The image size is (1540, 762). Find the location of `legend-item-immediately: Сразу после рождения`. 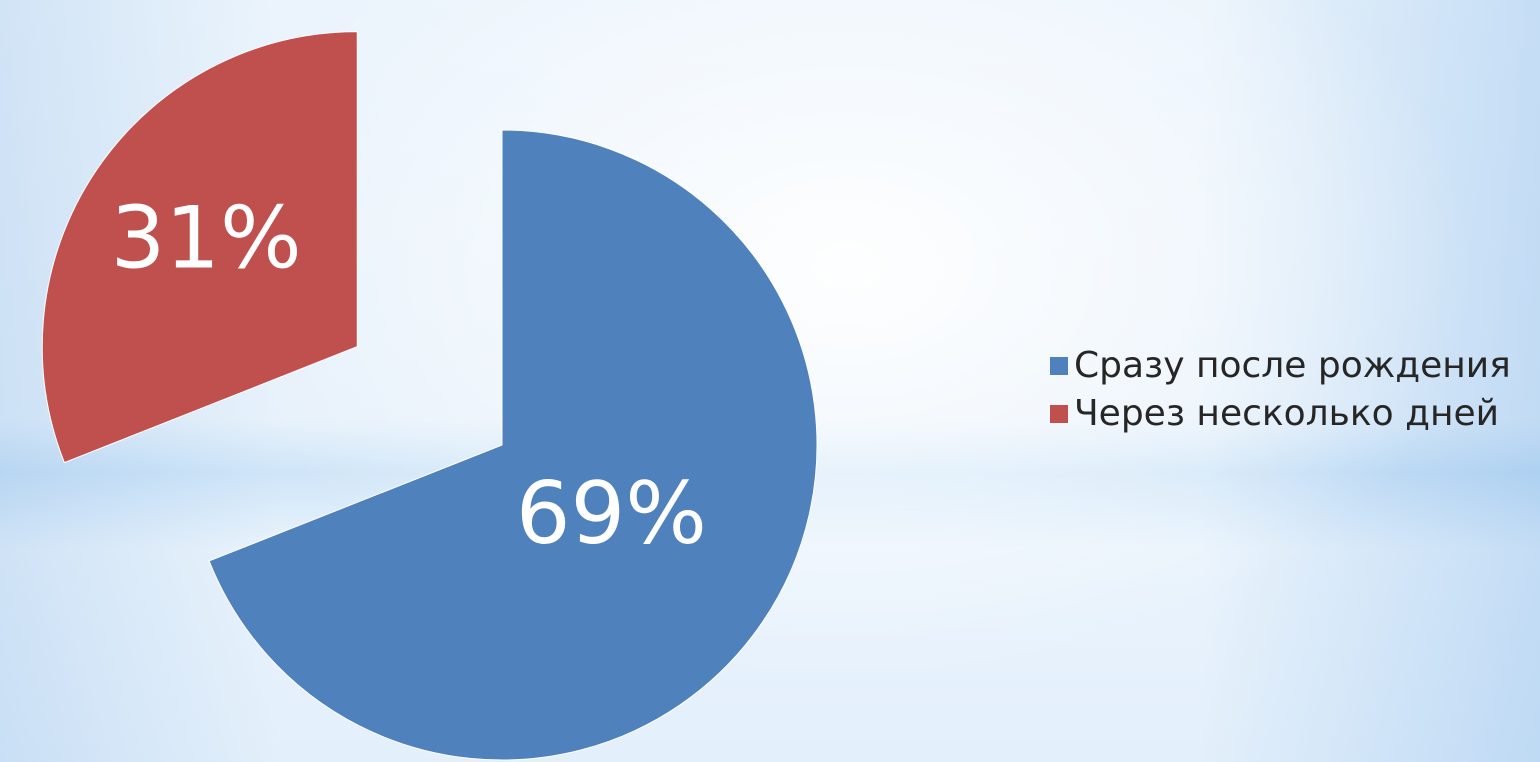

legend-item-immediately: Сразу после рождения is located at coordinates (1280, 366).